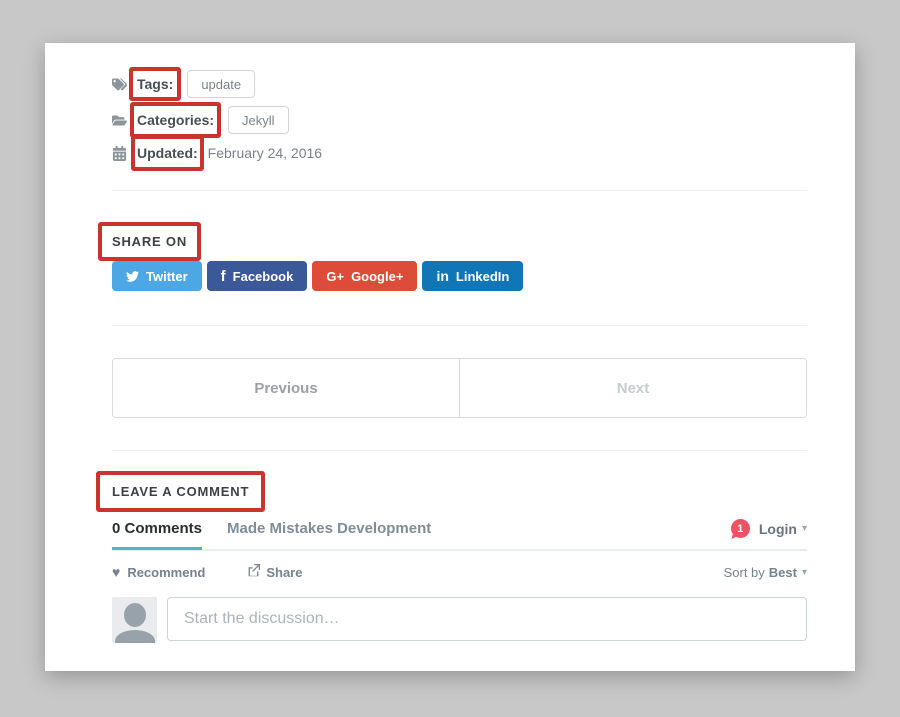 The height and width of the screenshot is (717, 900). Describe the element at coordinates (633, 388) in the screenshot. I see `next-post-button: Next` at that location.